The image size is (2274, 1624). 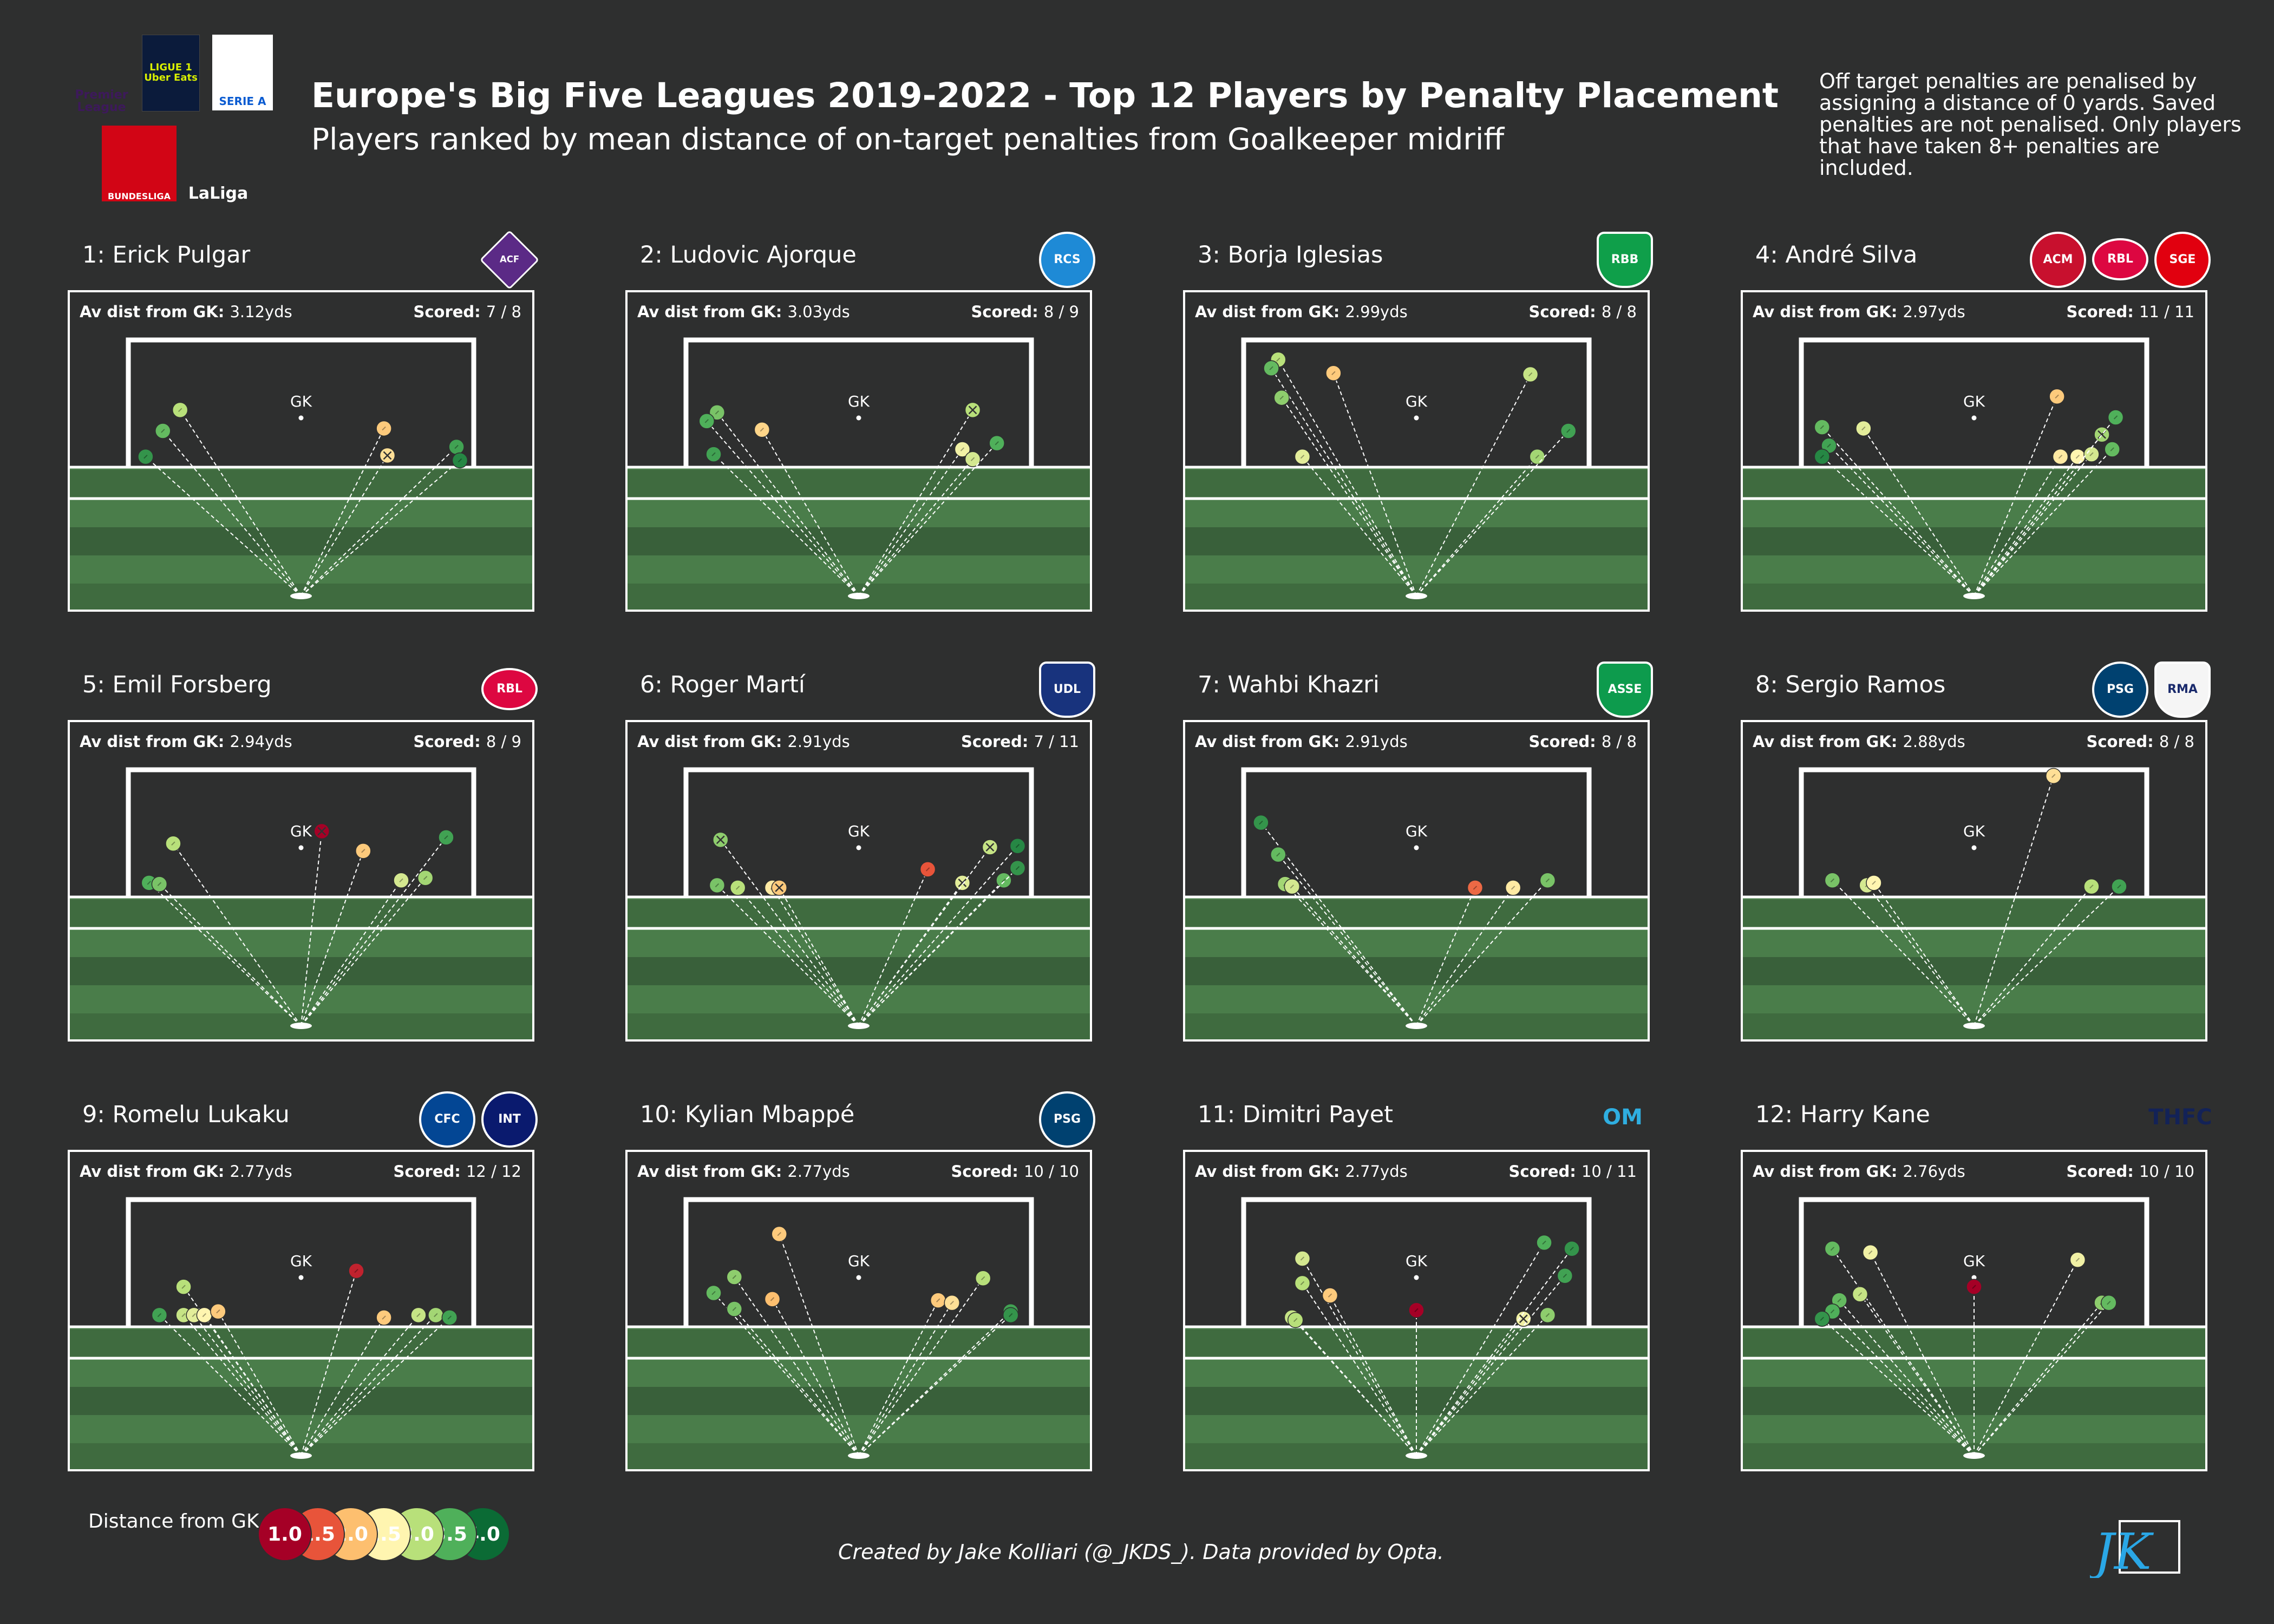 I want to click on player-title: 2: Ludovic Ajorque, so click(x=749, y=255).